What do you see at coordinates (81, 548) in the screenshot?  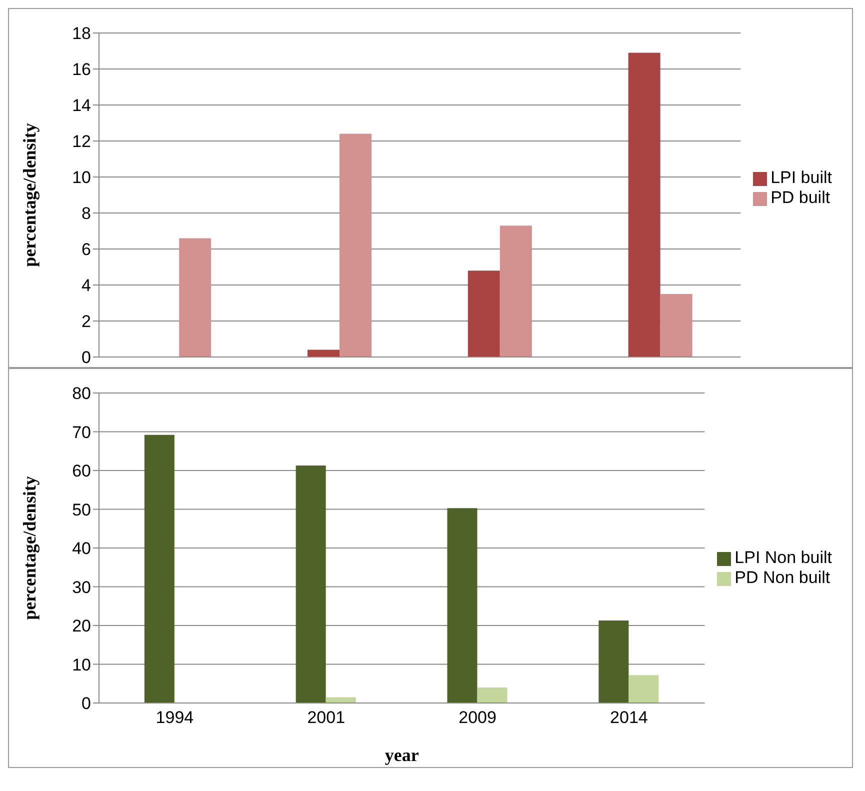 I see `y-tick-label: 40` at bounding box center [81, 548].